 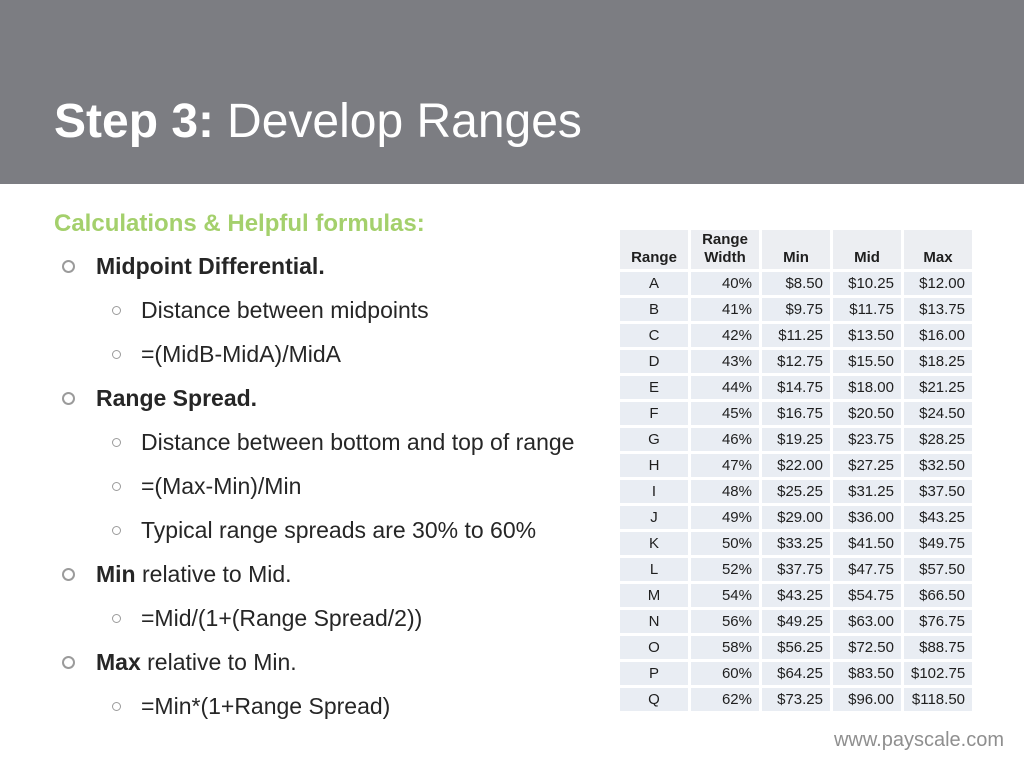 I want to click on table-row: D 43% $12.75 $15.50 $18.25, so click(x=796, y=361).